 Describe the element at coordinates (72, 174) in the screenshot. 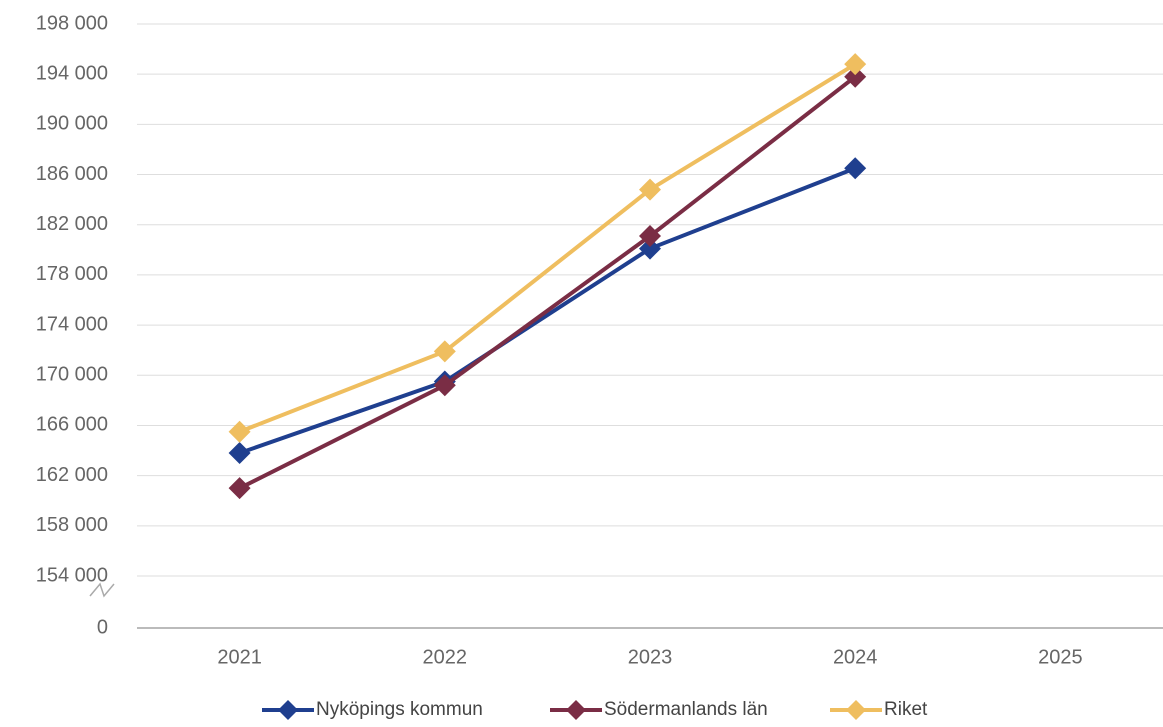

I see `y-tick-label: 186 000` at that location.